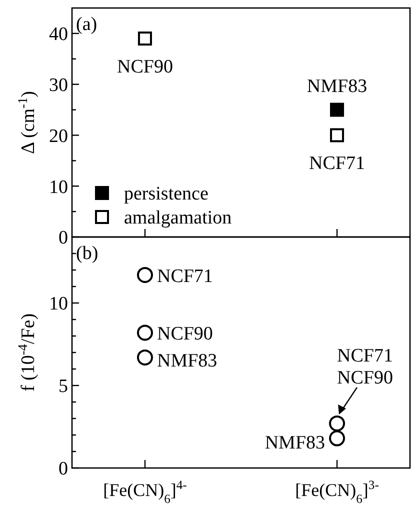  What do you see at coordinates (58, 85) in the screenshot?
I see `y-tick-label: 30` at bounding box center [58, 85].